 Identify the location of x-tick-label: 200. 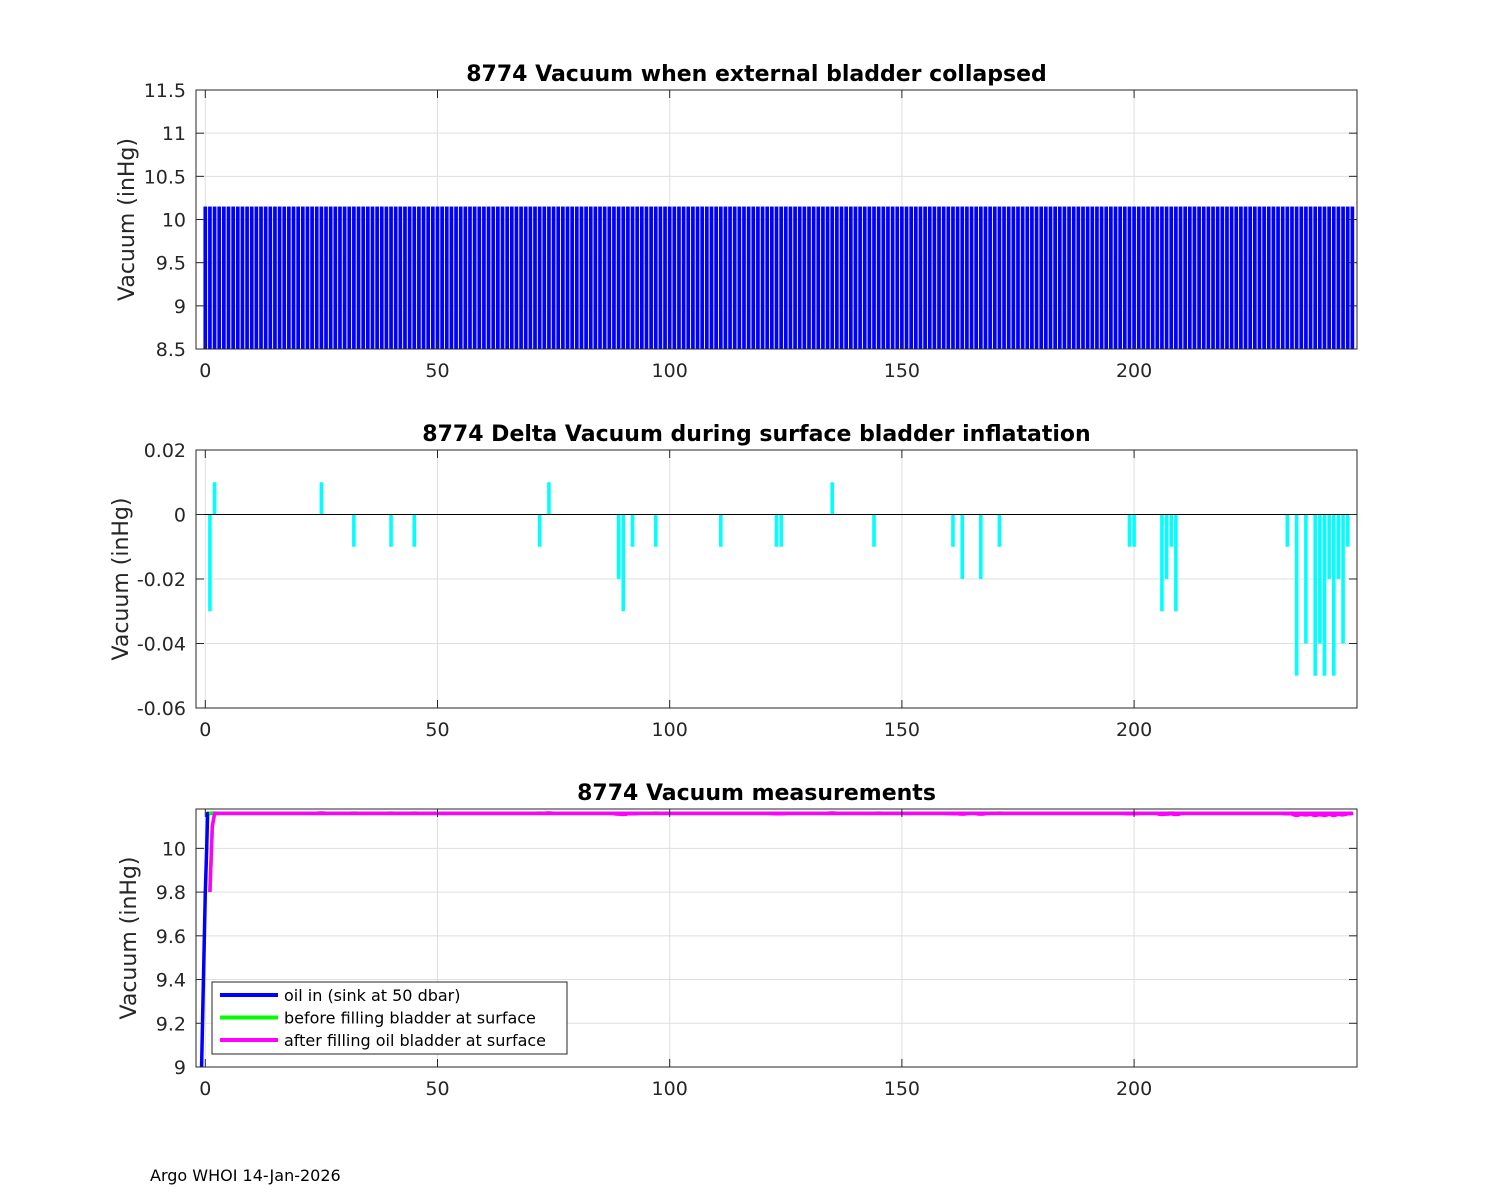
(1134, 730).